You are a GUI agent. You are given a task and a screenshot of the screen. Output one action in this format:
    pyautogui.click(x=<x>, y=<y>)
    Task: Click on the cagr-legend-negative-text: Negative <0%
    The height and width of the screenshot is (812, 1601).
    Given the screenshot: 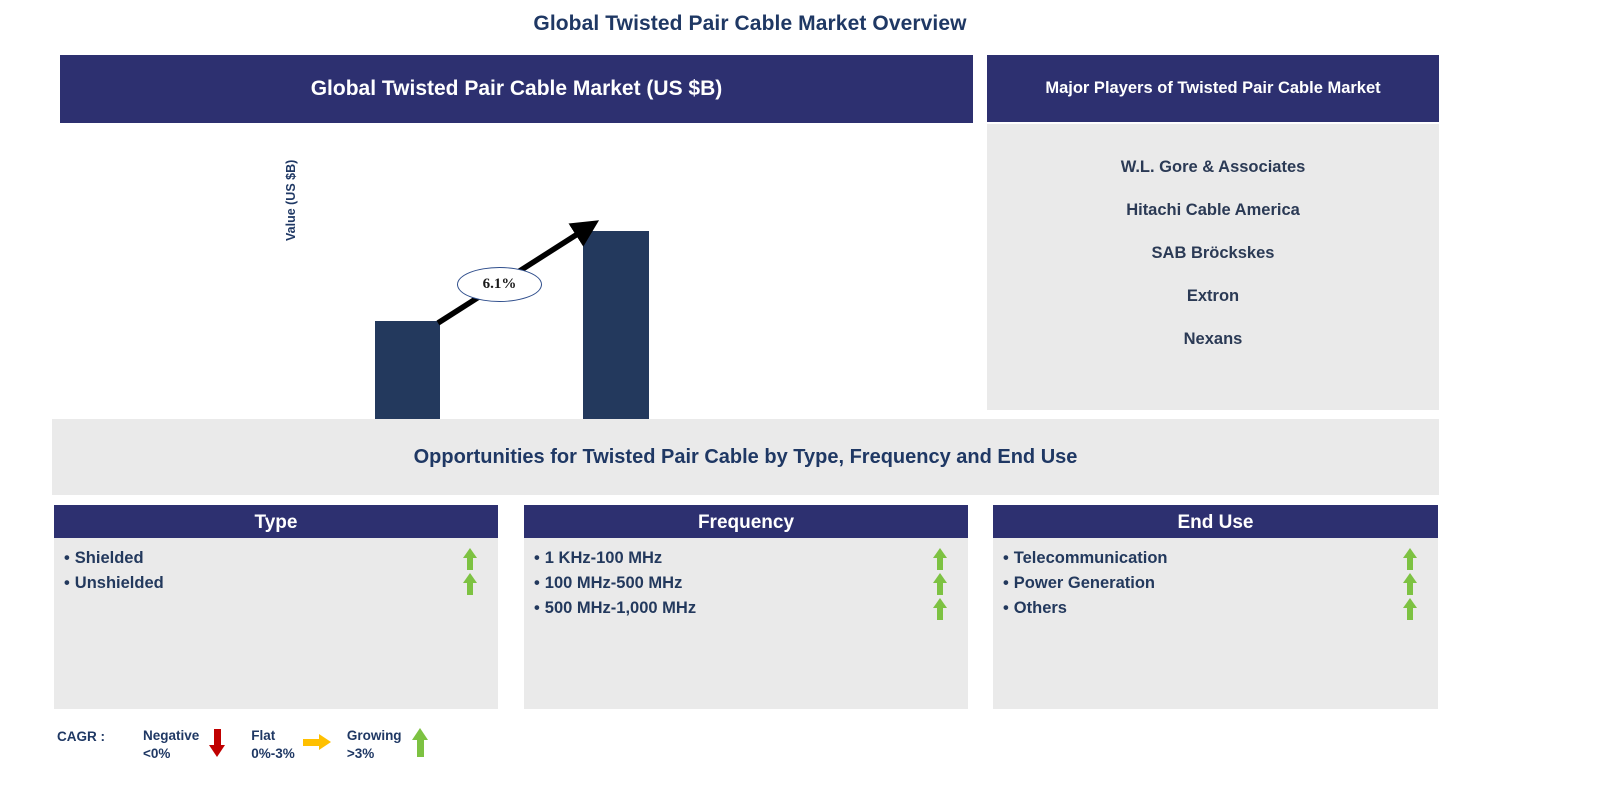 What is the action you would take?
    pyautogui.click(x=171, y=745)
    